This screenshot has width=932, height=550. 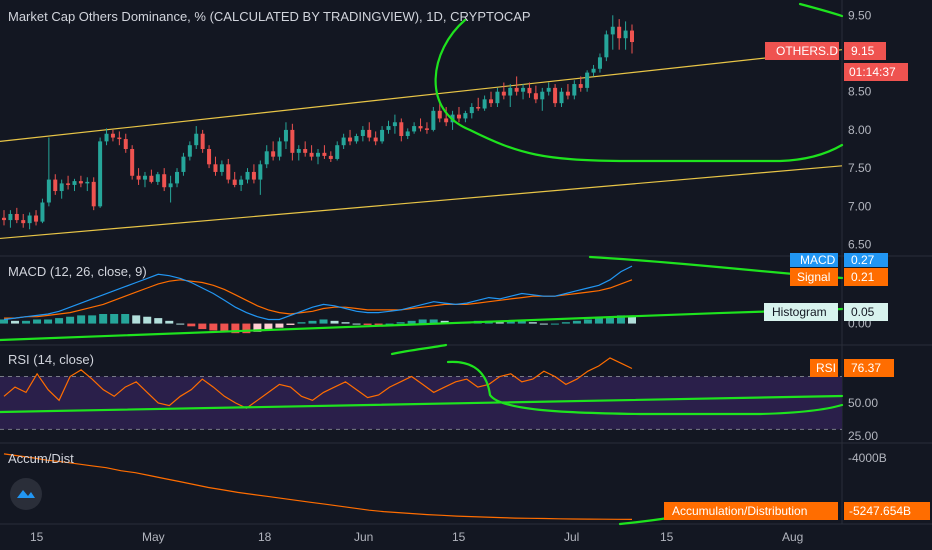 I want to click on time-axis: 15 May 18 Jun 15 Jul 15 Aug, so click(x=416, y=537).